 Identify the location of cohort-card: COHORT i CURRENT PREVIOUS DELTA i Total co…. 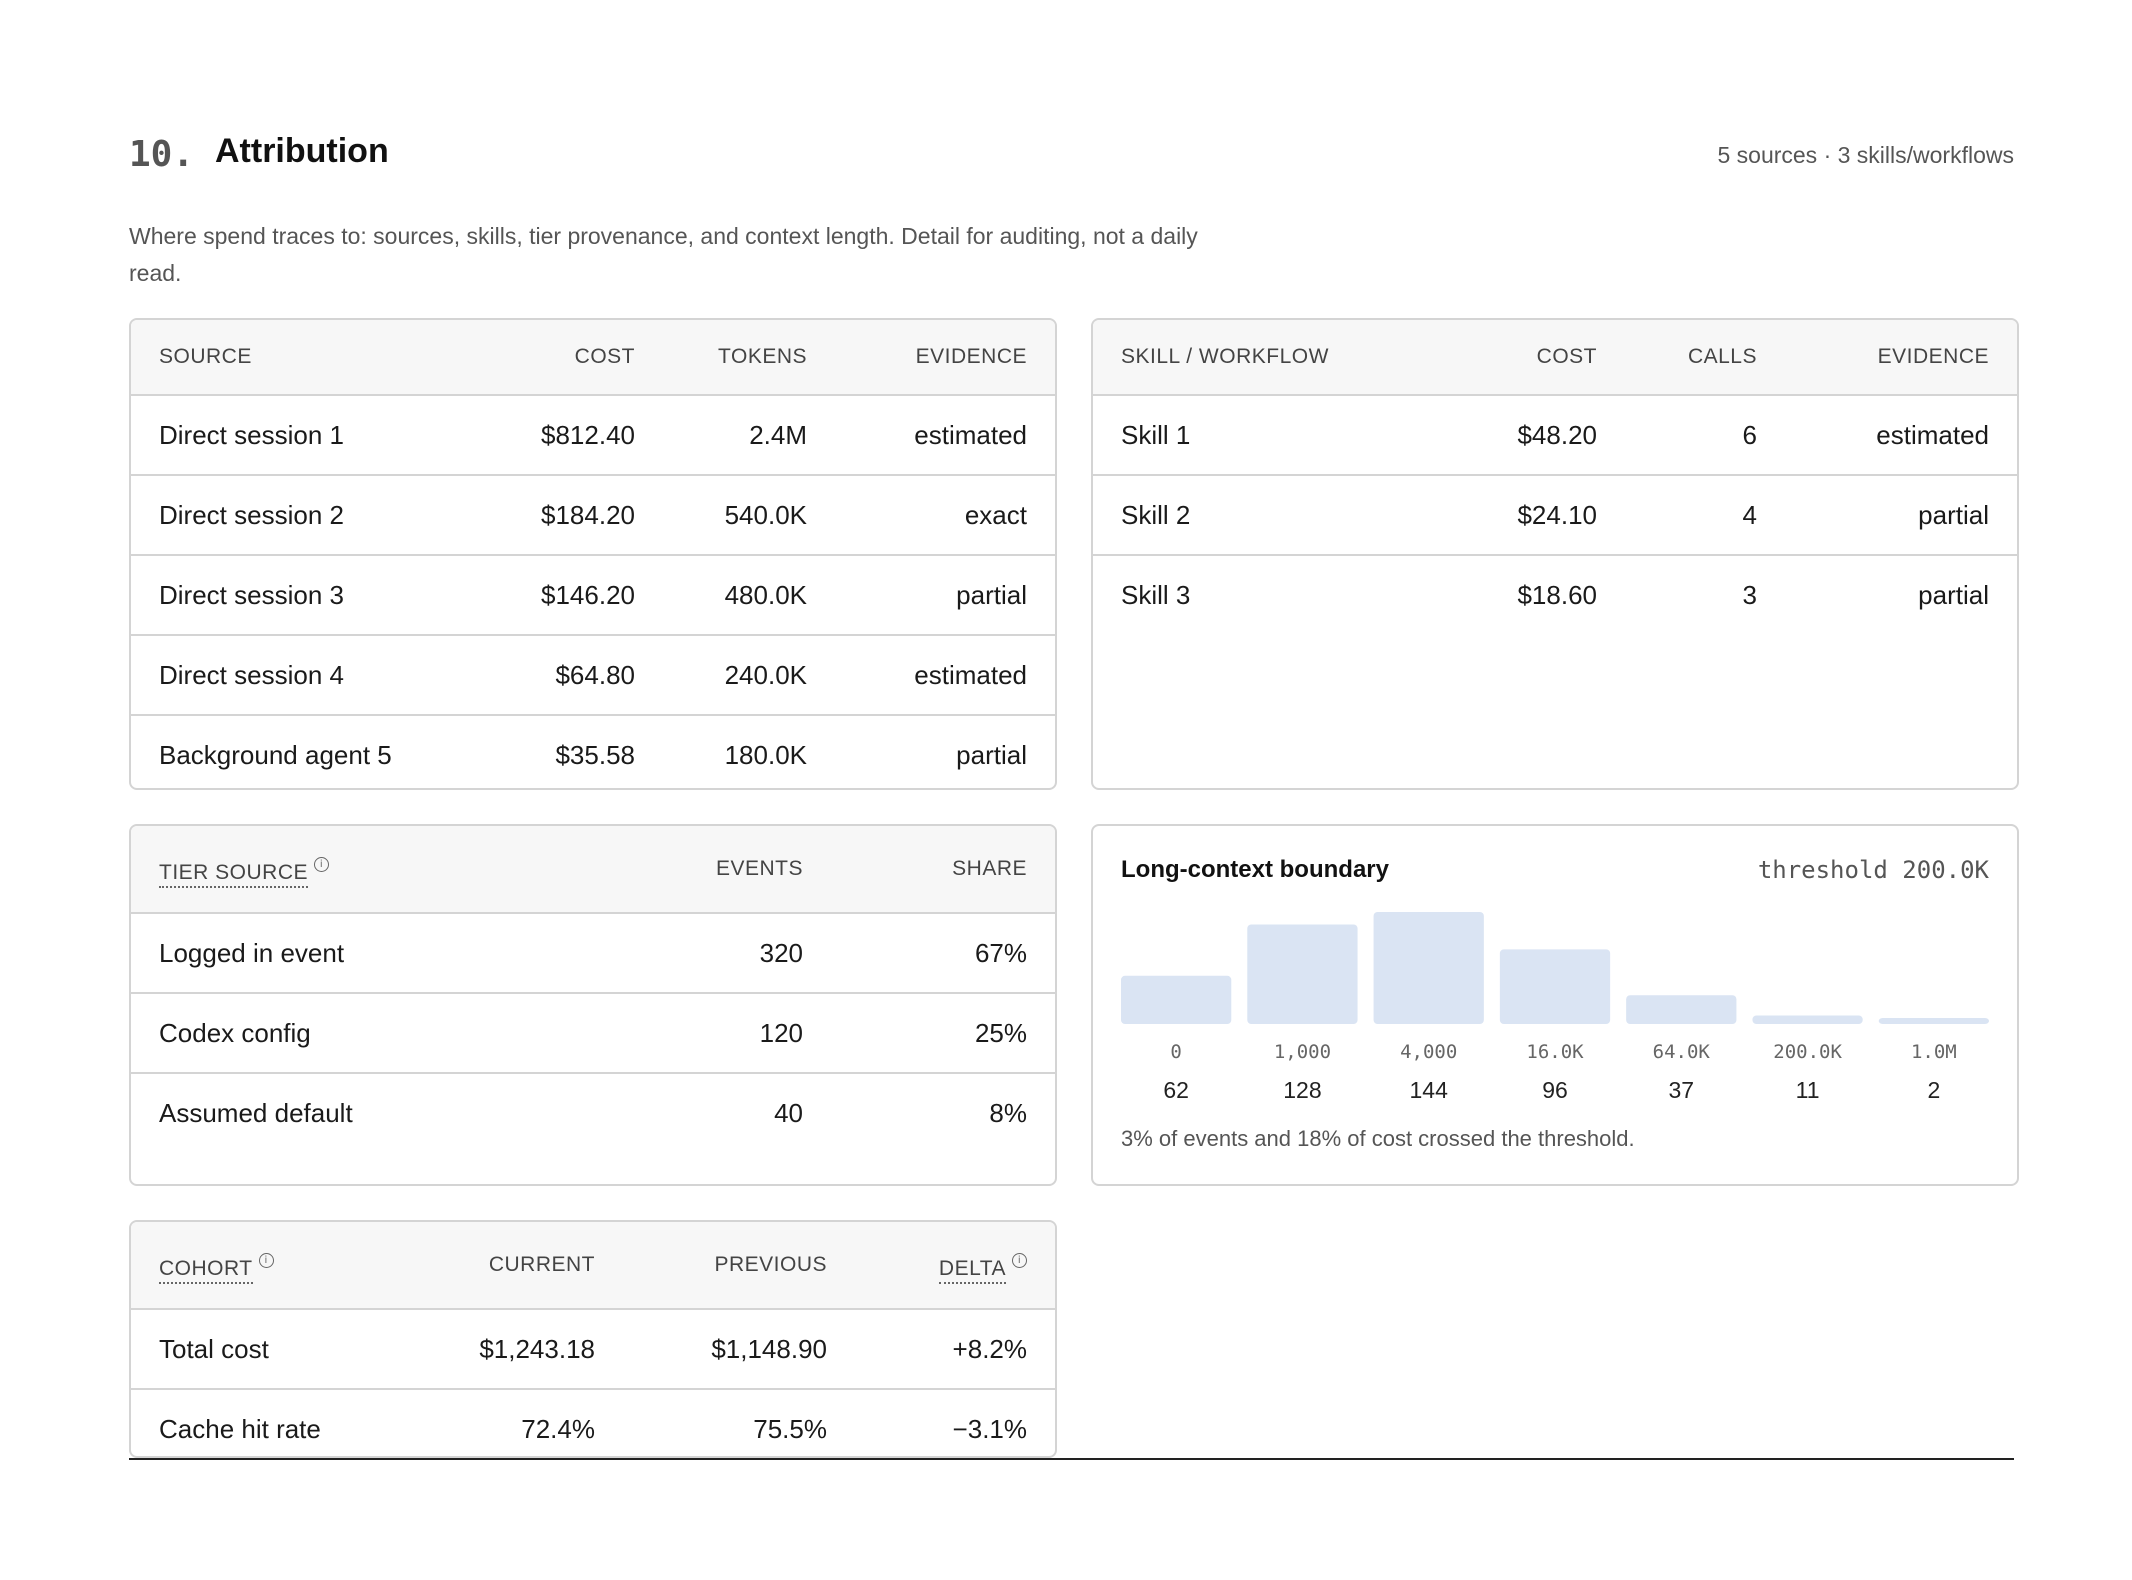
(593, 1339).